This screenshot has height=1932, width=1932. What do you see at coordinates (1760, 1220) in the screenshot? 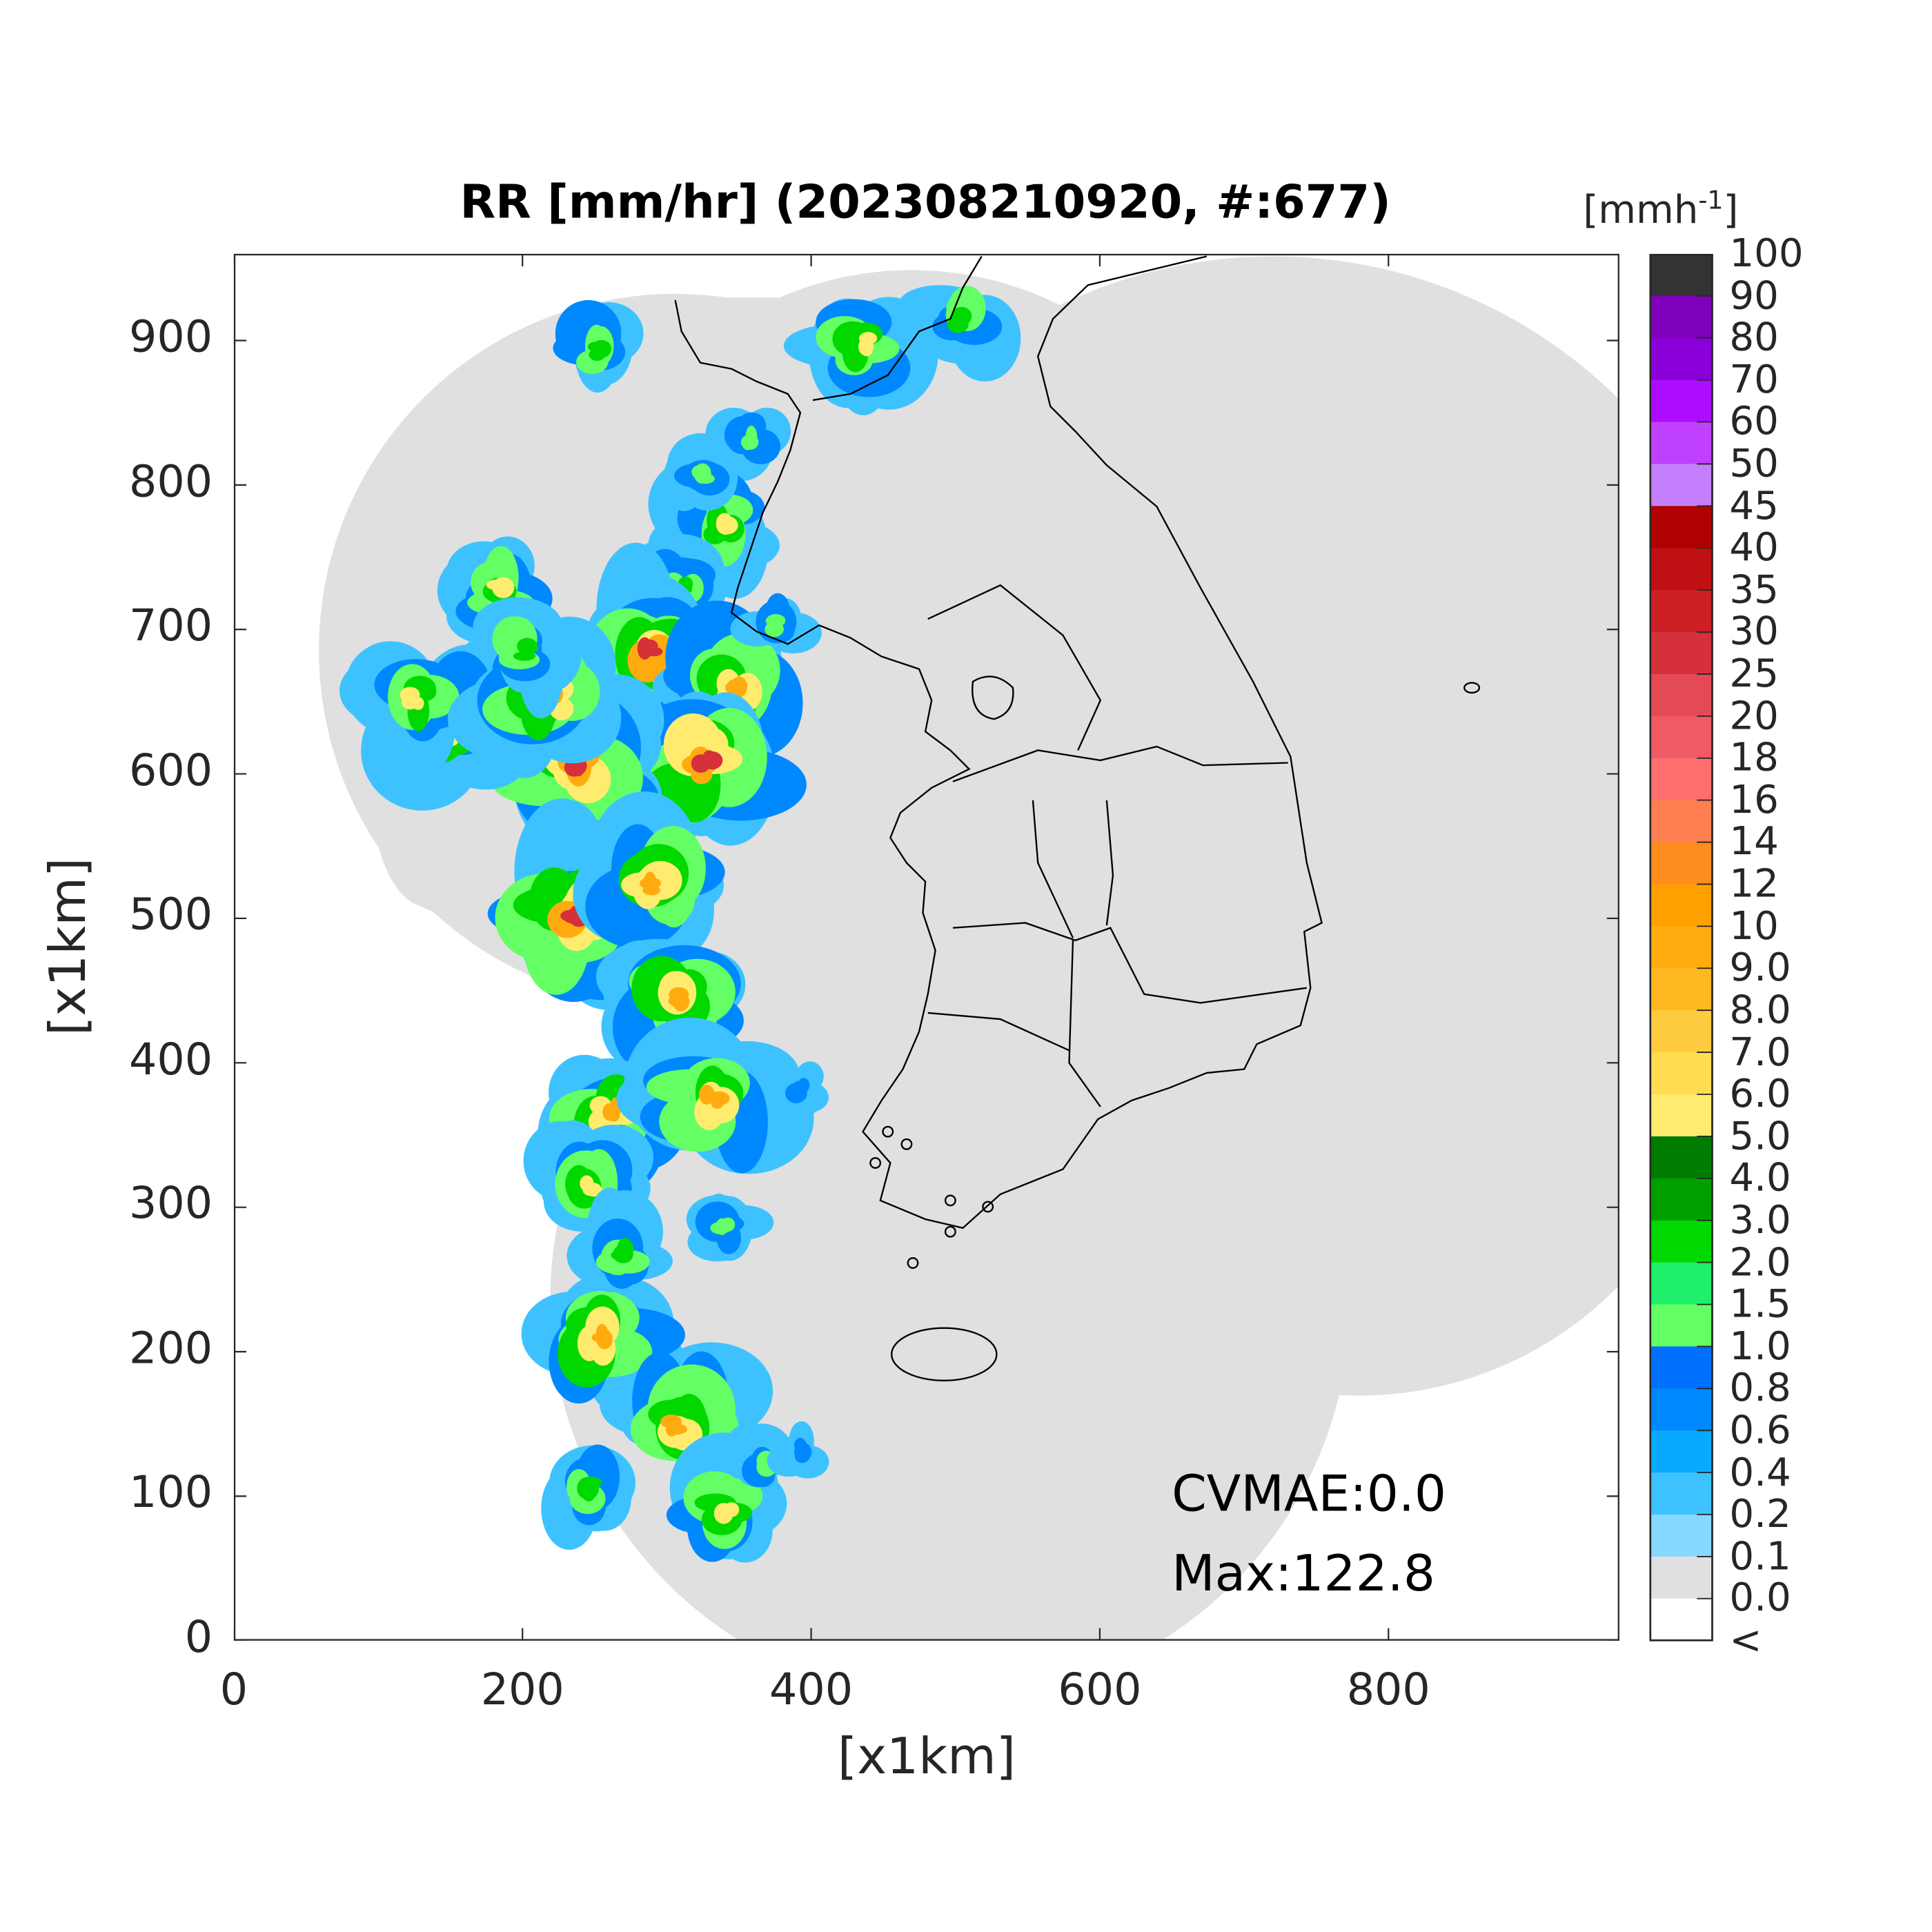
I see `colorbar-label: 3.0` at bounding box center [1760, 1220].